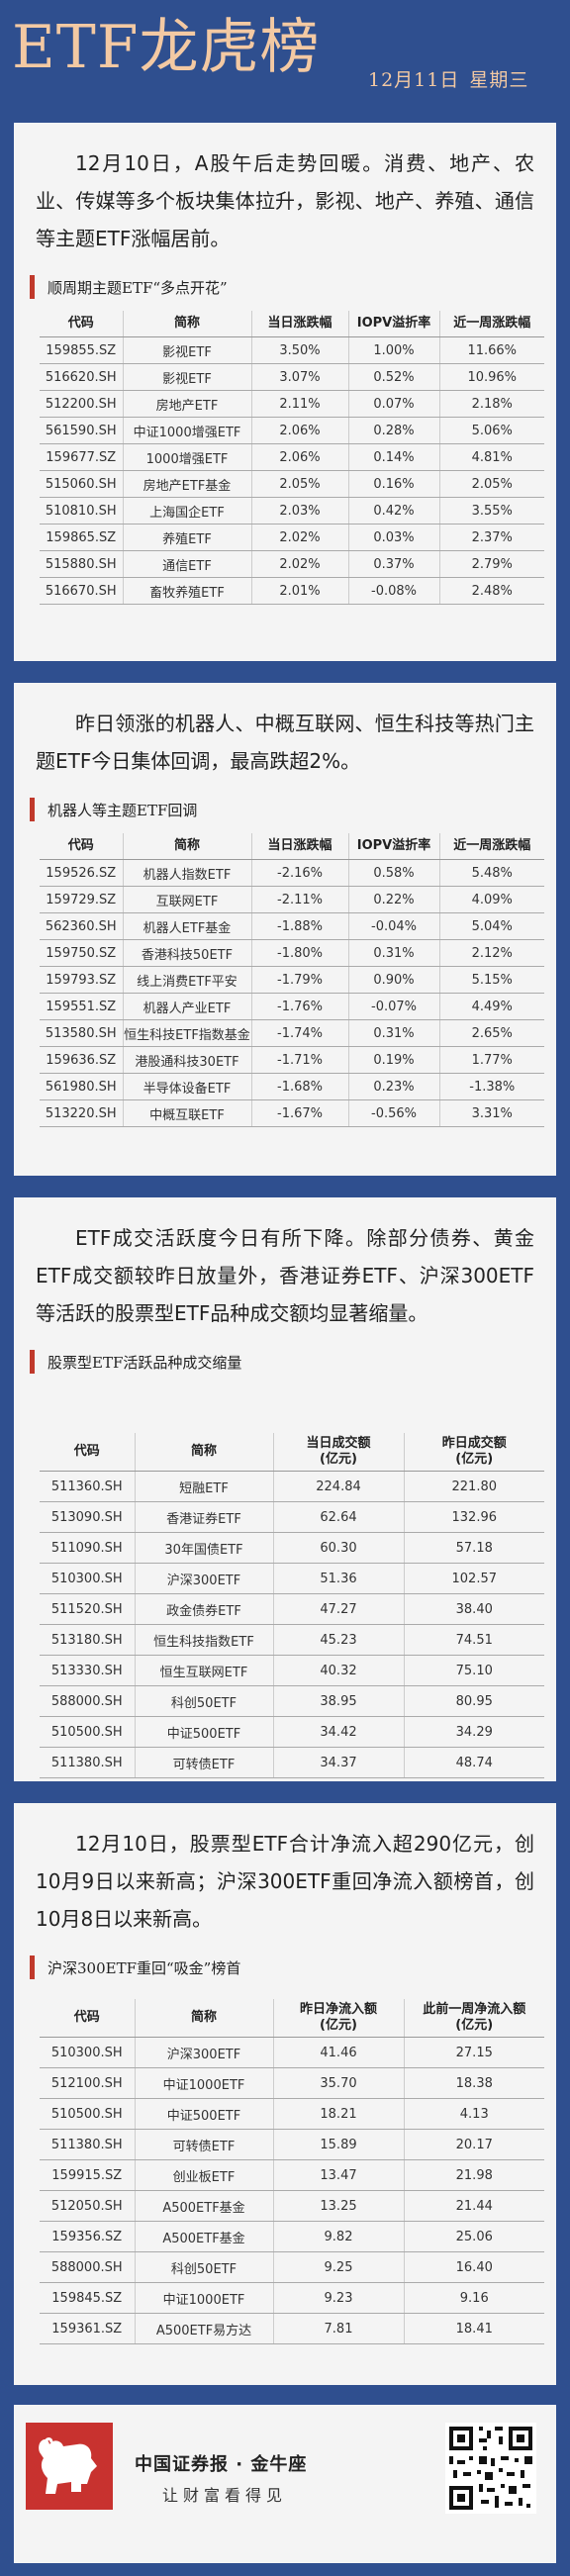 Image resolution: width=570 pixels, height=2576 pixels. What do you see at coordinates (82, 953) in the screenshot?
I see `table-cell: 159750.SZ` at bounding box center [82, 953].